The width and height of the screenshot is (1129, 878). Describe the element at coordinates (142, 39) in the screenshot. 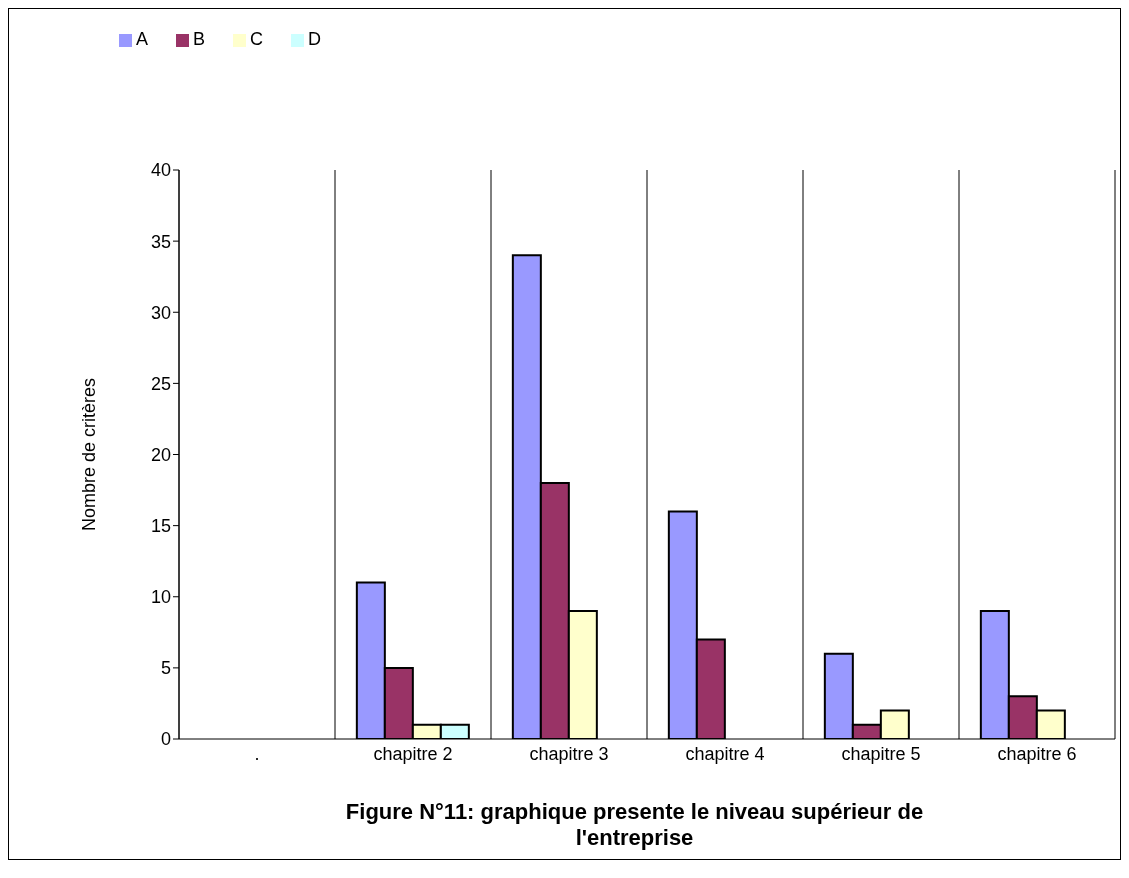

I see `legend-label: A` at that location.